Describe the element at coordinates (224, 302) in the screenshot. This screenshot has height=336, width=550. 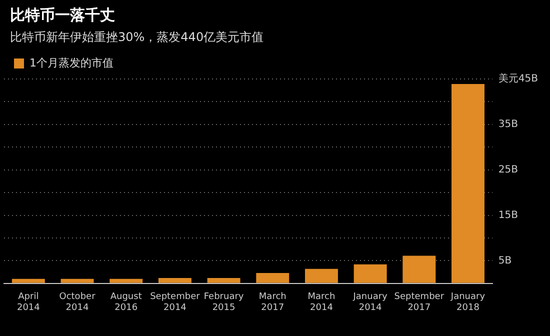
I see `x-tick-label: February 2015` at that location.